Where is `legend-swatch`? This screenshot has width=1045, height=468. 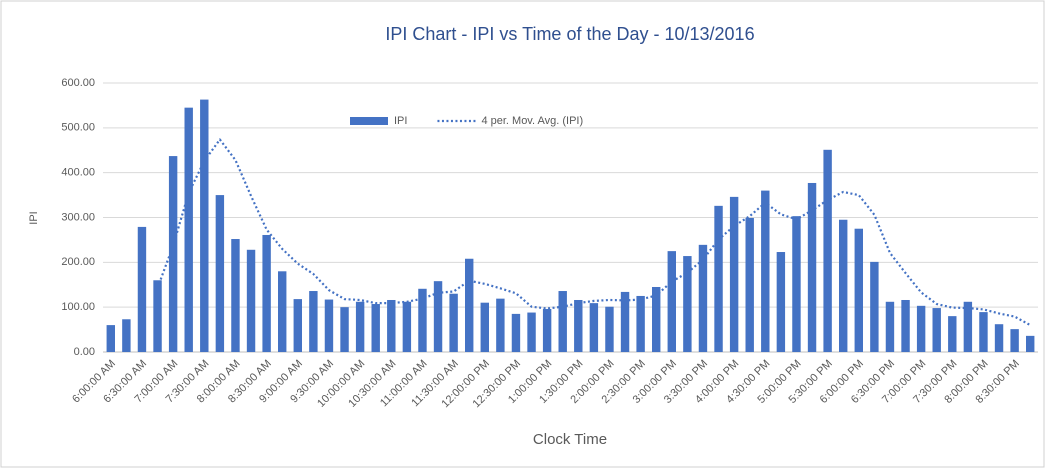 legend-swatch is located at coordinates (369, 121).